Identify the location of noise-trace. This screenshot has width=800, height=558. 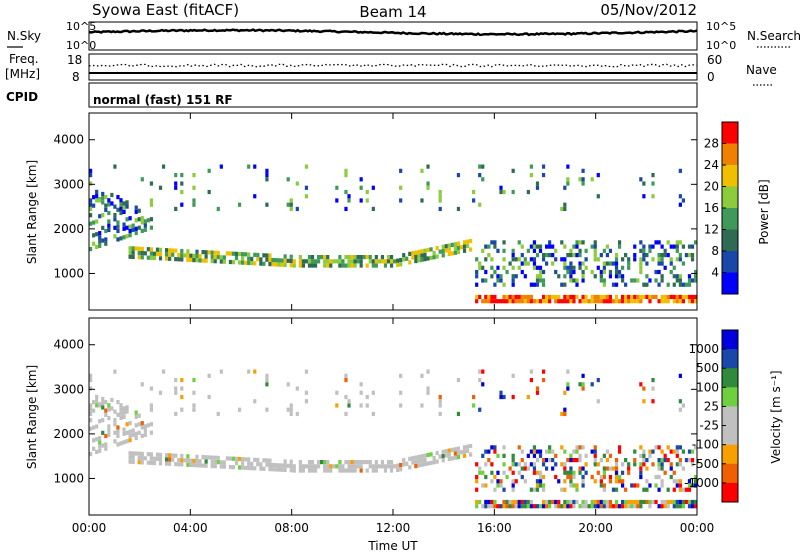
(393, 32).